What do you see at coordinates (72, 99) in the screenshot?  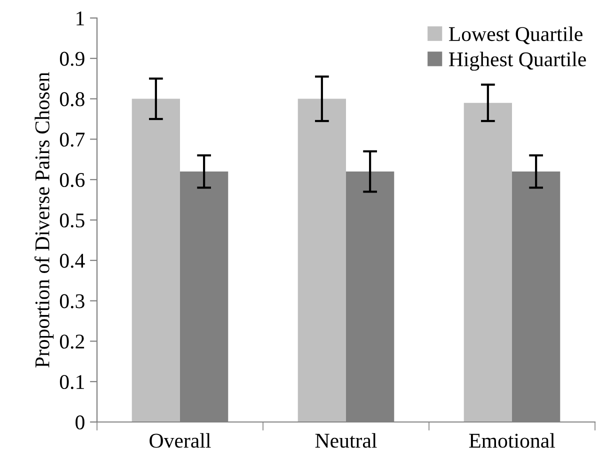 I see `y-tick-label: 0.8` at bounding box center [72, 99].